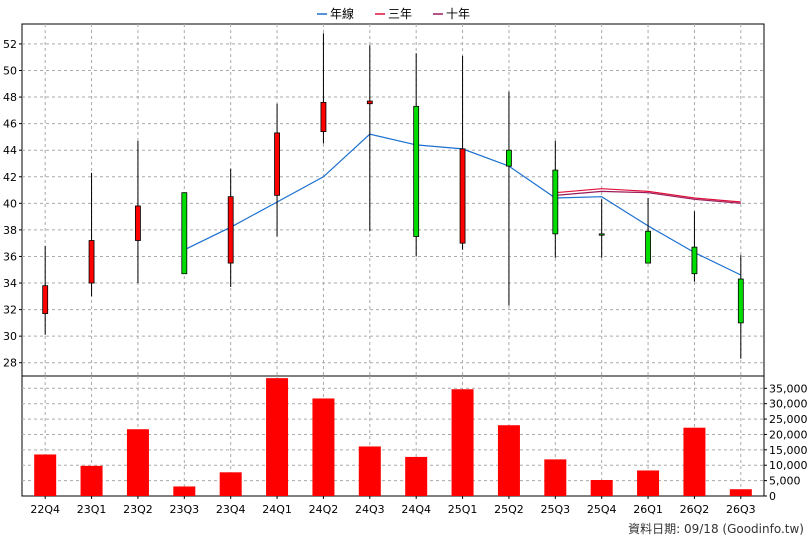  I want to click on price-tick-label: 40, so click(10, 203).